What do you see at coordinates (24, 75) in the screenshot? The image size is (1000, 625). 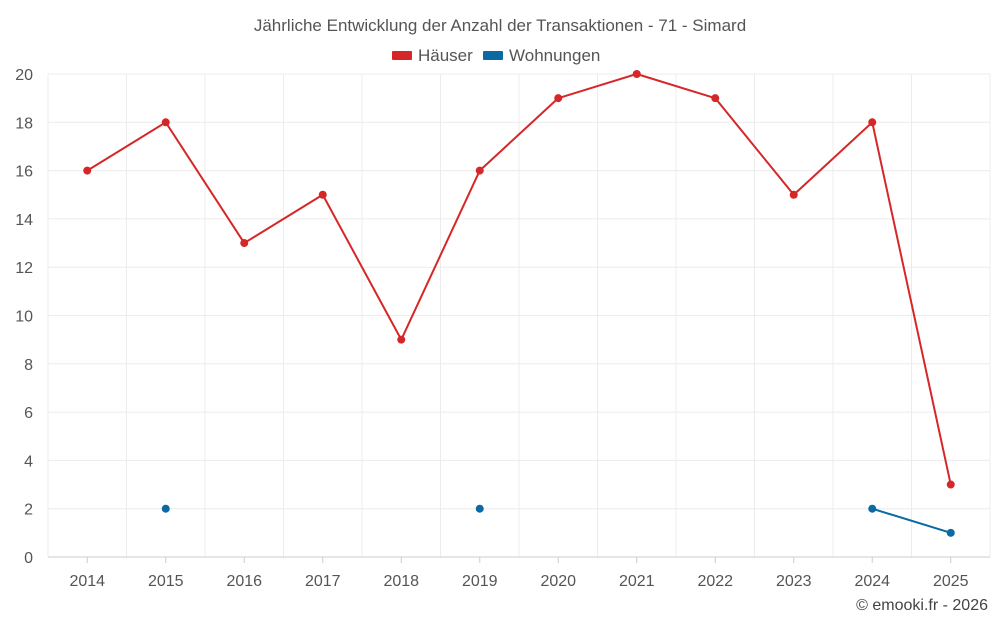 I see `y-tick-label: 20` at bounding box center [24, 75].